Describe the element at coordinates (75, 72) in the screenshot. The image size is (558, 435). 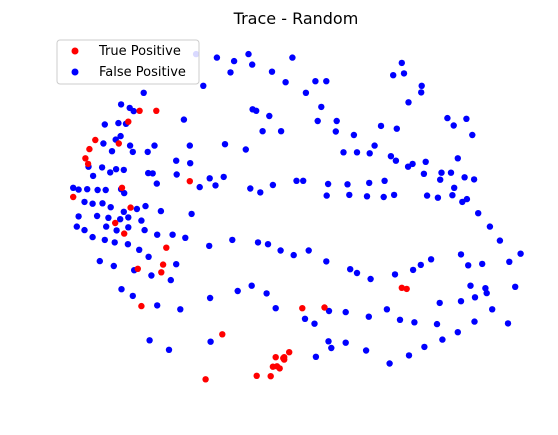
I see `legend-marker-false-positive` at that location.